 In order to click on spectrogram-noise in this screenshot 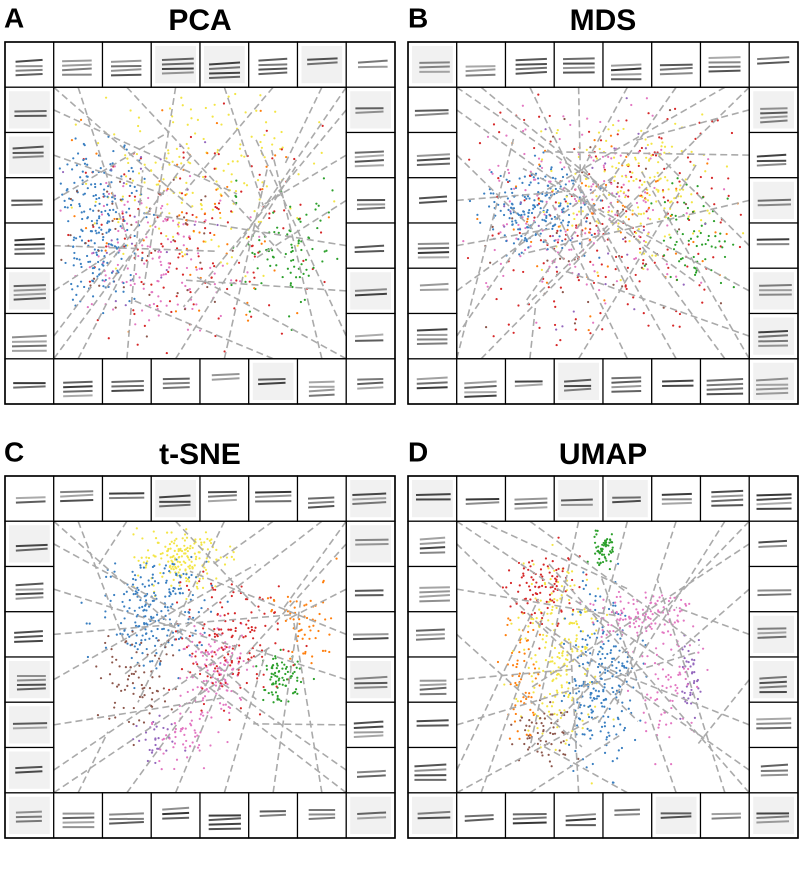, I will do `click(578, 498)`.